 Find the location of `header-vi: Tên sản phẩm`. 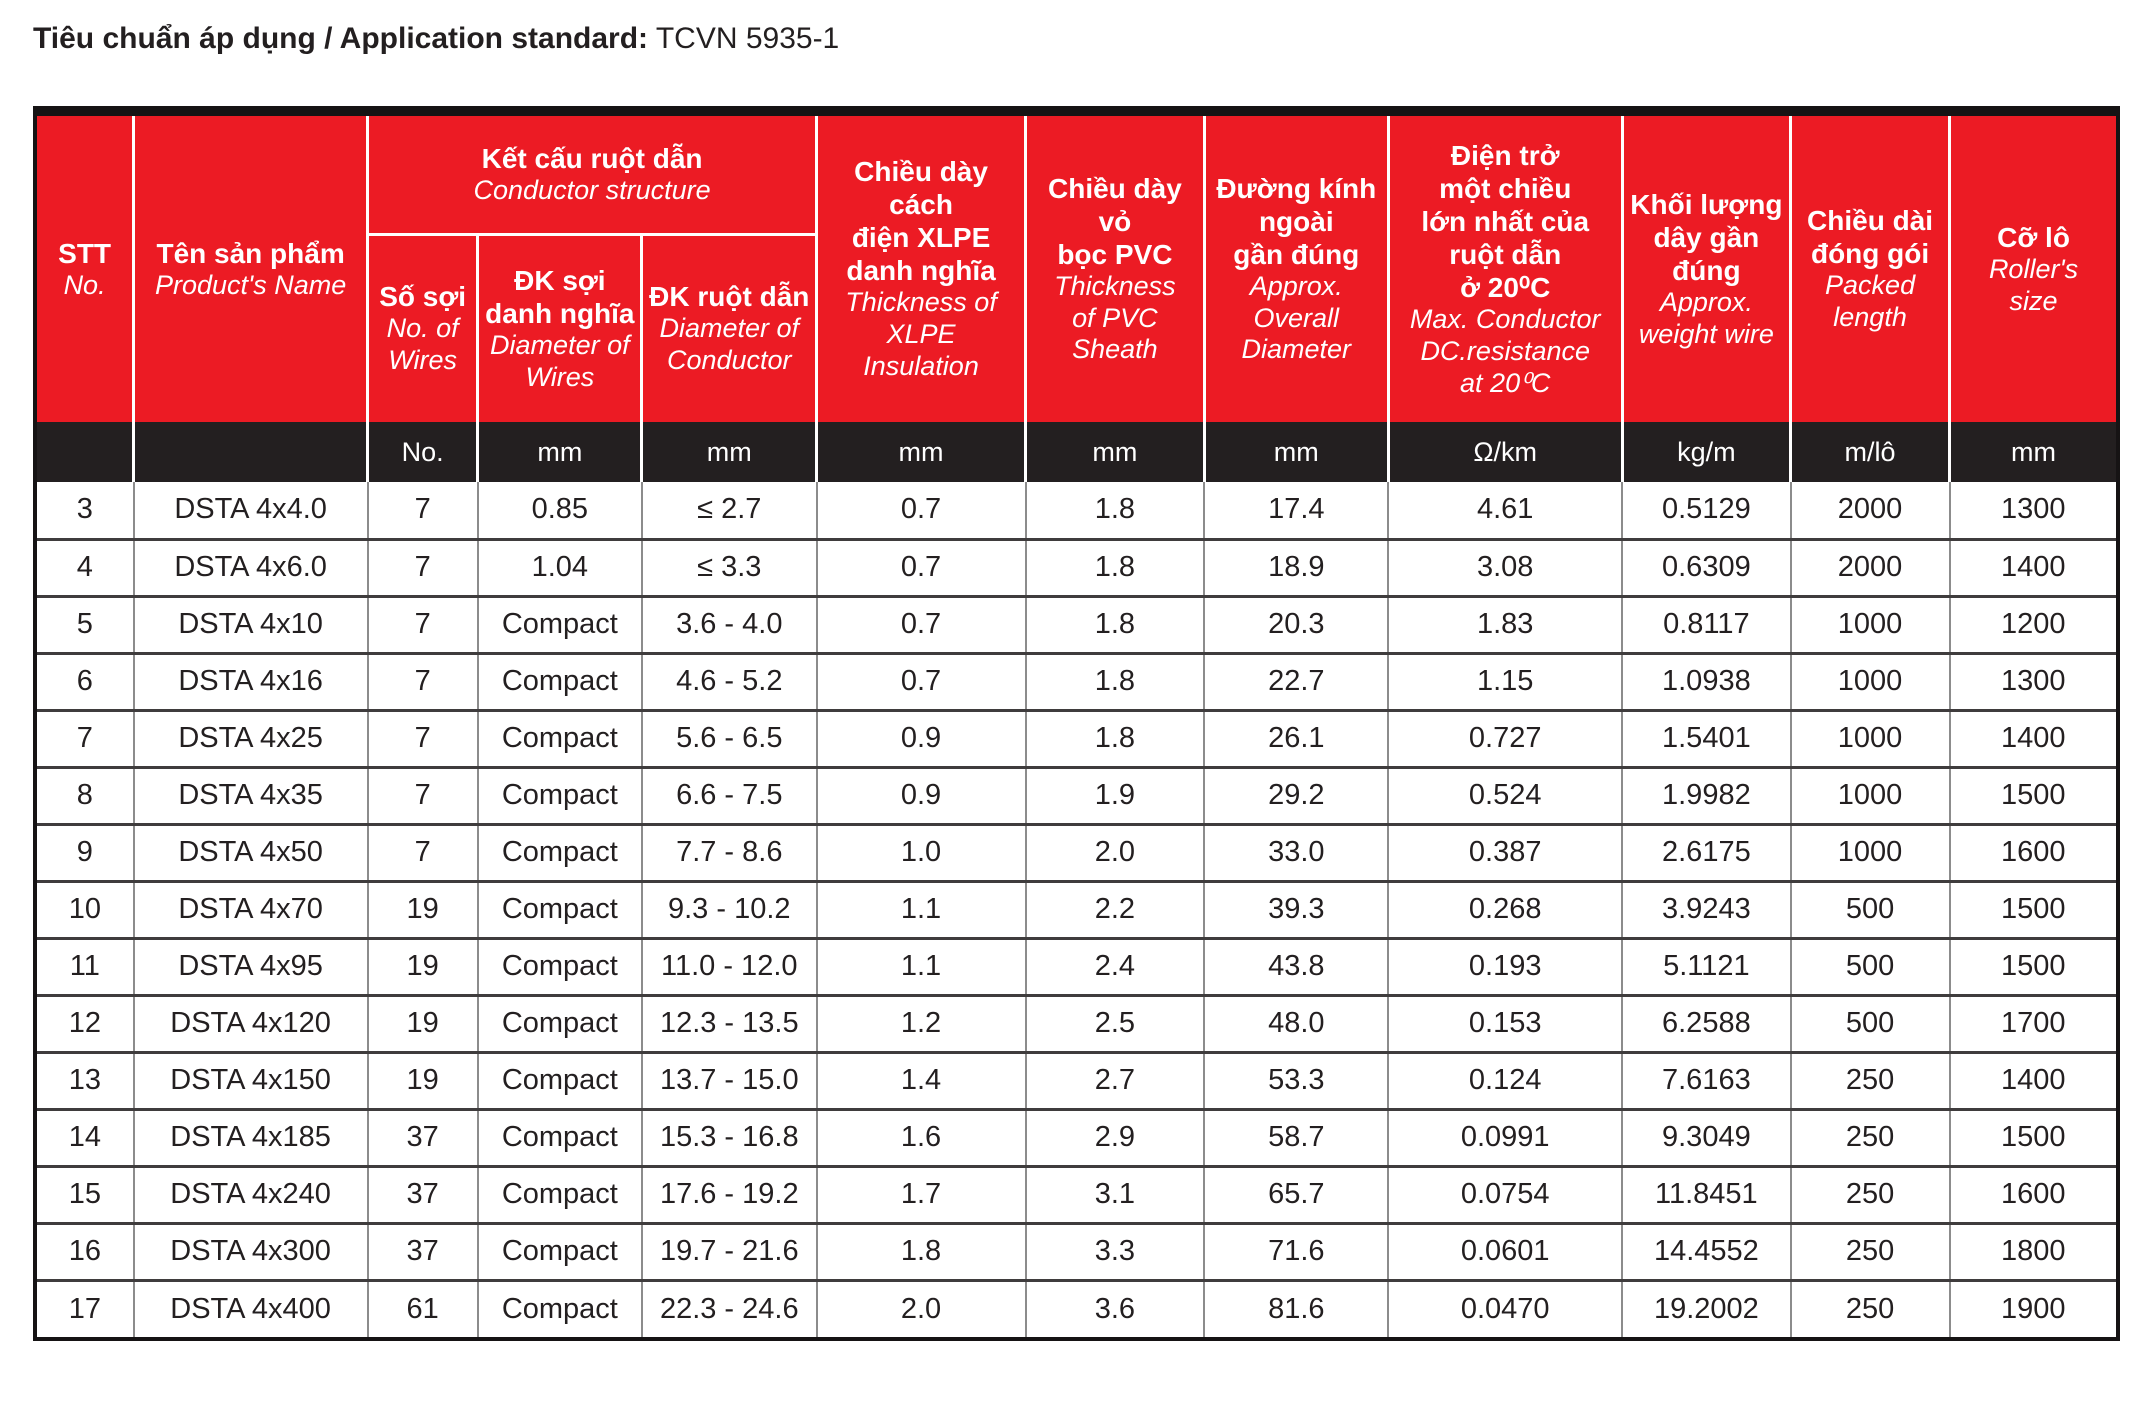

header-vi: Tên sản phẩm is located at coordinates (250, 253).